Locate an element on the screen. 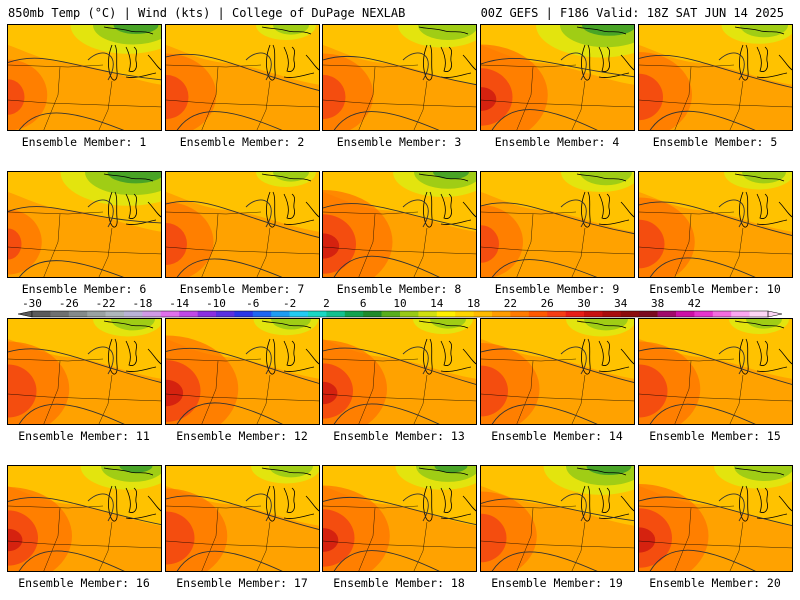 The image size is (800, 600). colorbar-tick-label: -14 is located at coordinates (179, 303).